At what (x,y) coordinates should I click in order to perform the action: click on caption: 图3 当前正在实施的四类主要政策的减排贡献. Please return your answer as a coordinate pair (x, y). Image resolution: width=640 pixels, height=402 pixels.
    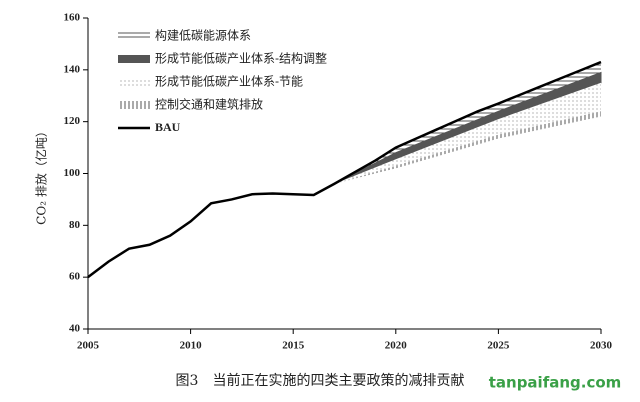
    Looking at the image, I should click on (320, 380).